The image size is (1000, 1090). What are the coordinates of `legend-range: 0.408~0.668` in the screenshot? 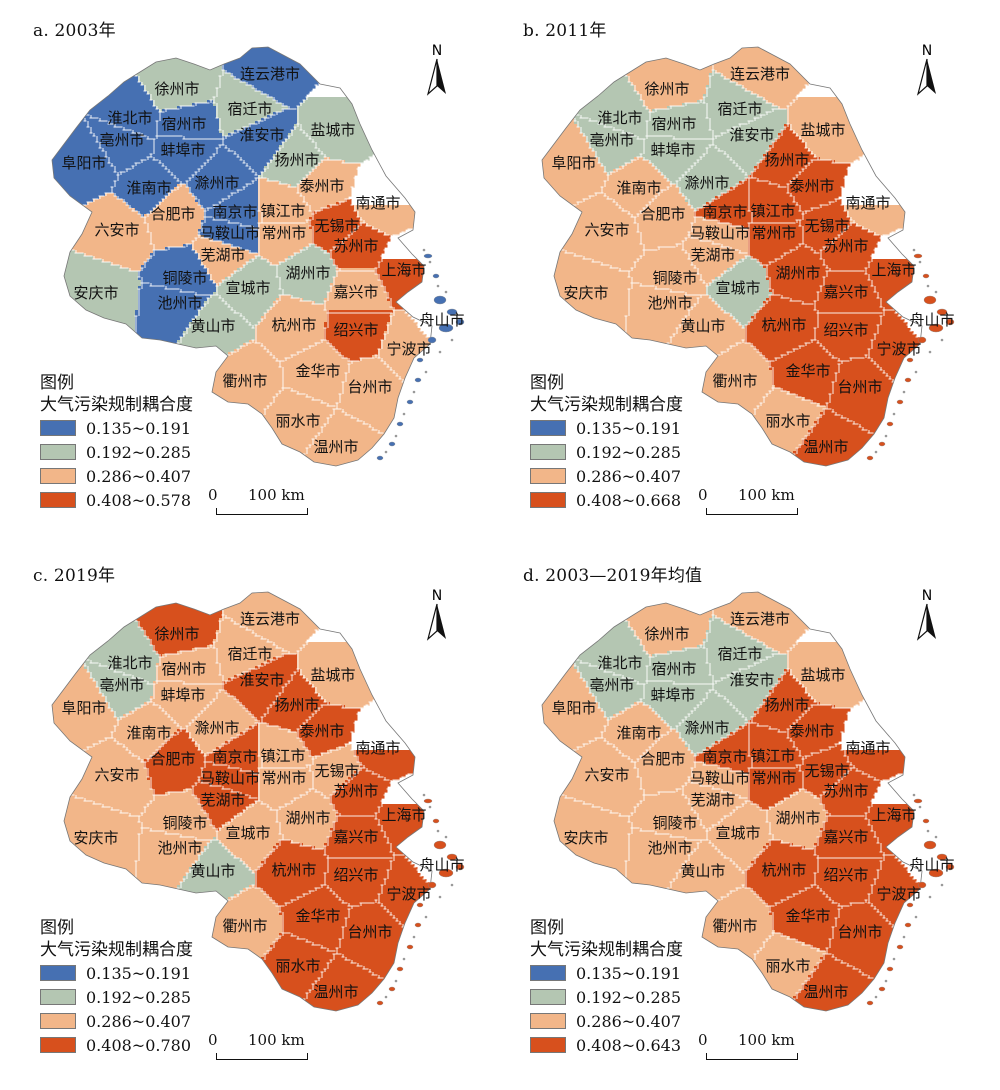 It's located at (629, 500).